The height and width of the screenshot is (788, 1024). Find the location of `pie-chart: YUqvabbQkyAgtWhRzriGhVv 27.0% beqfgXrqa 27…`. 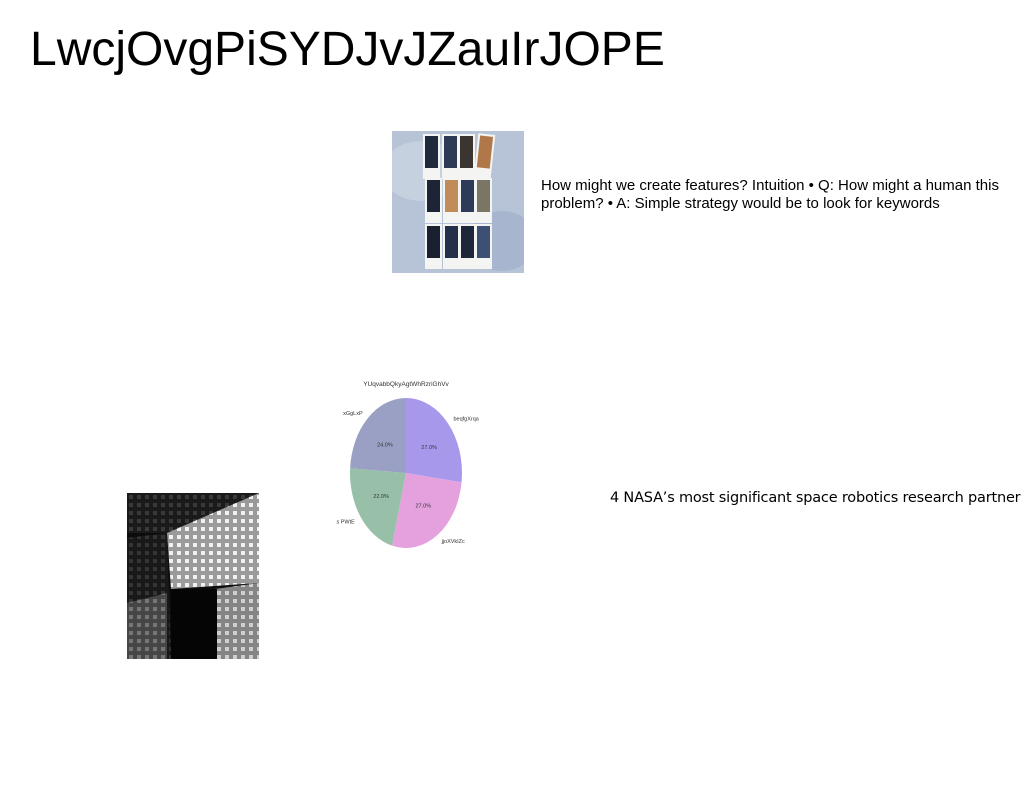

pie-chart: YUqvabbQkyAgtWhRzriGhVv 27.0% beqfgXrqa 27… is located at coordinates (408, 464).